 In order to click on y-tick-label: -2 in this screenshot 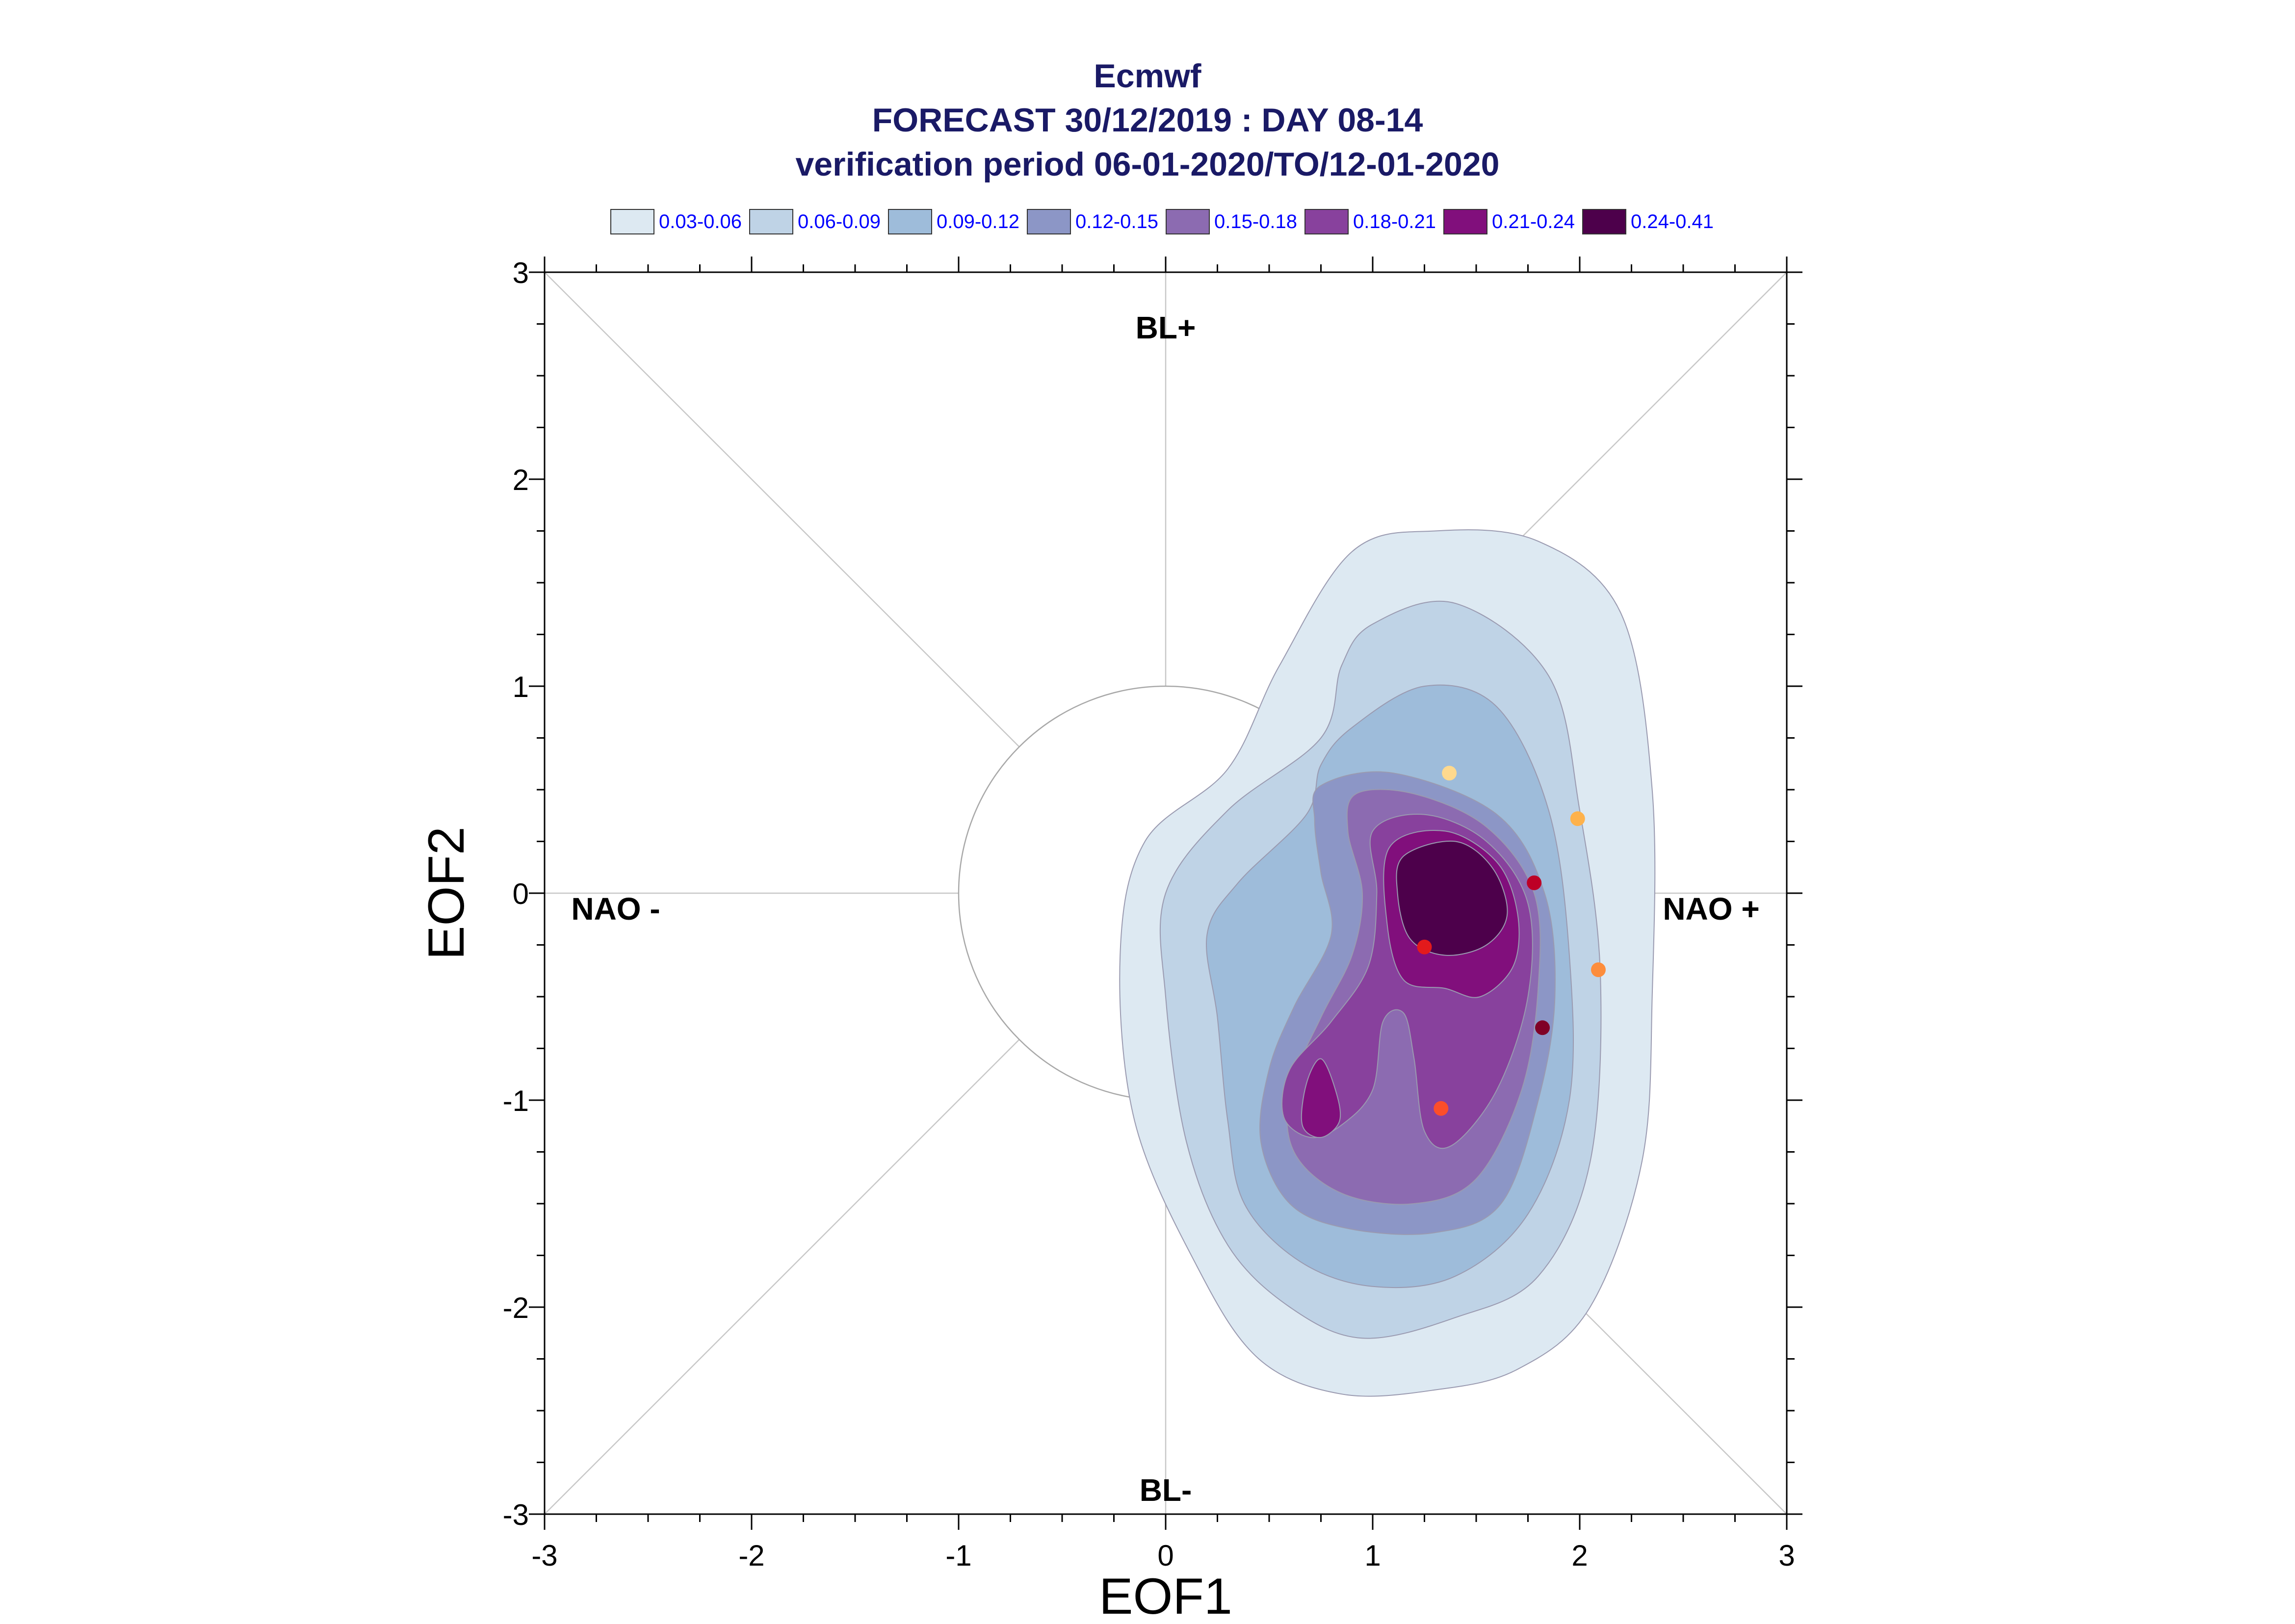, I will do `click(516, 1307)`.